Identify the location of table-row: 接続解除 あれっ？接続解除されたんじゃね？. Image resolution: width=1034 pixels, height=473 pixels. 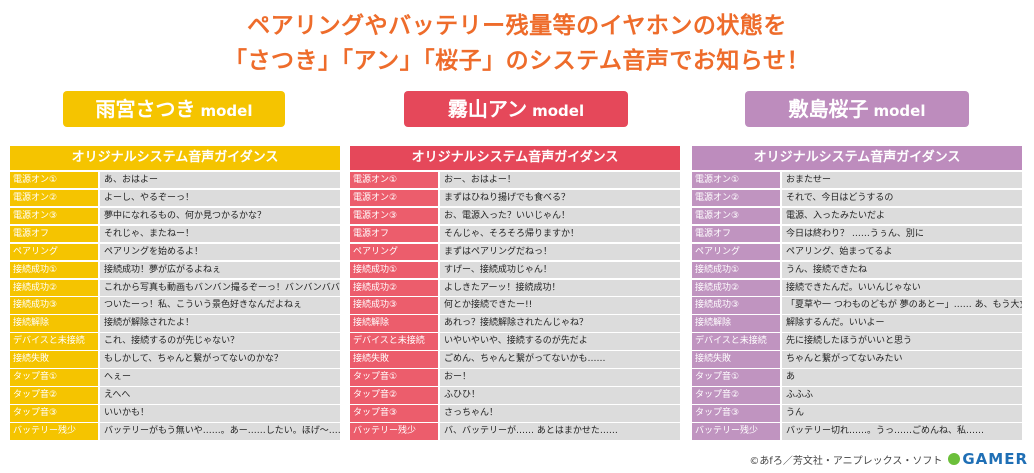
(515, 323).